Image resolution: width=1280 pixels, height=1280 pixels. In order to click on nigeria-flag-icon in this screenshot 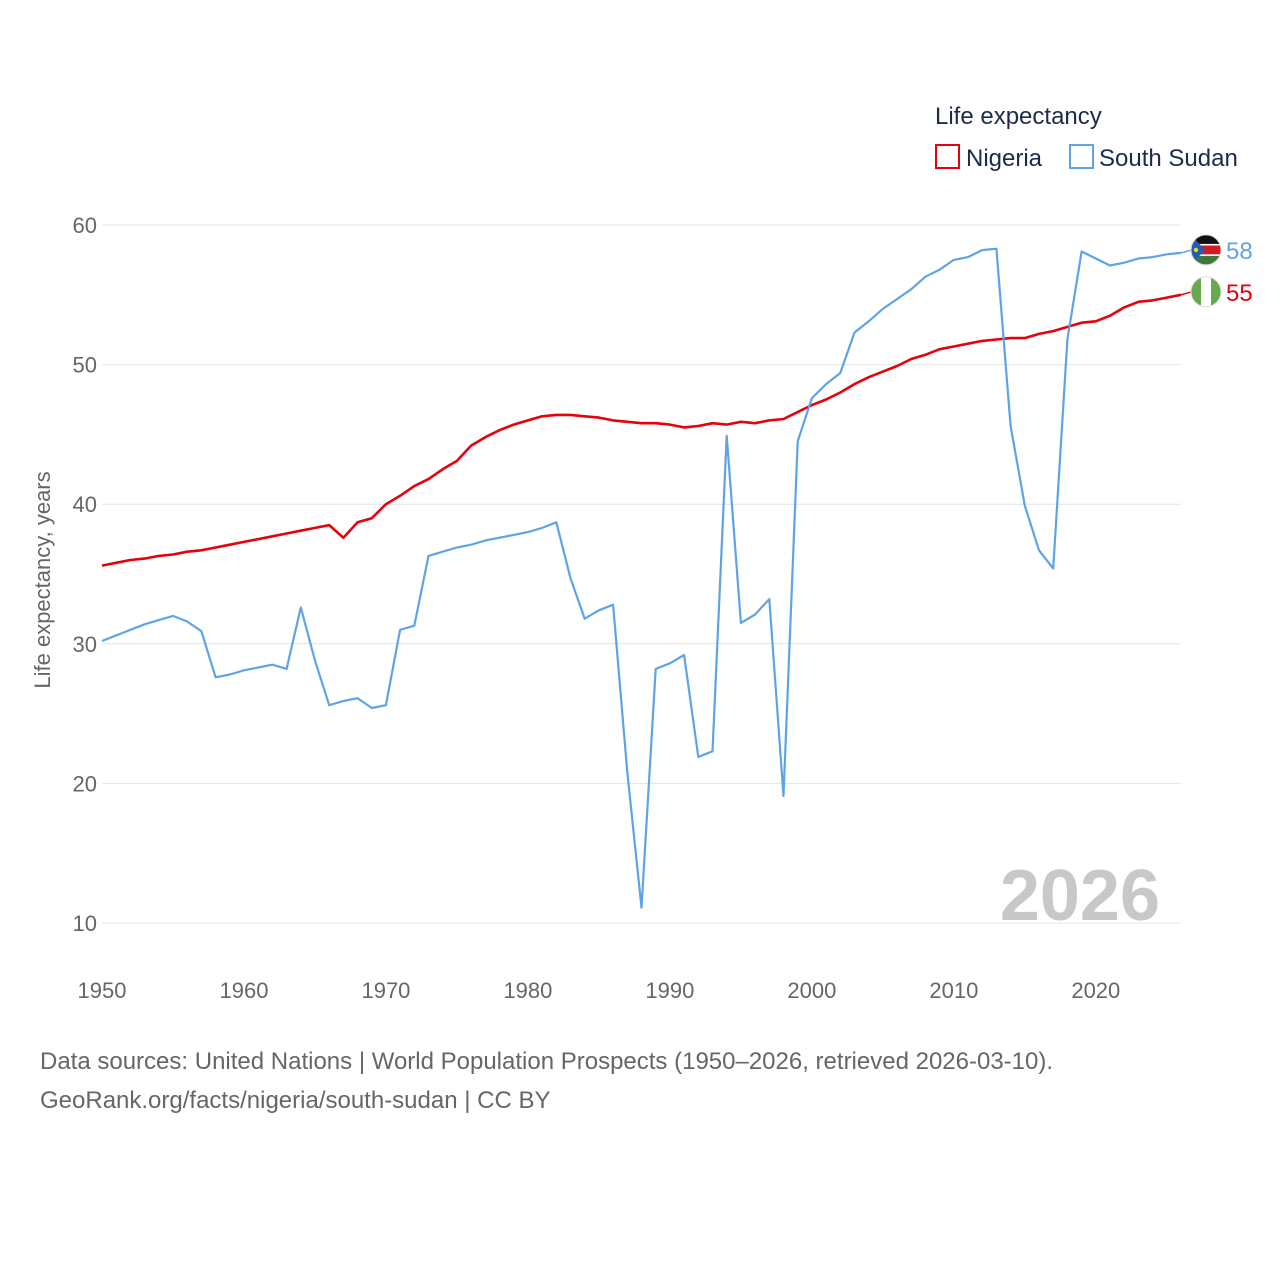, I will do `click(1206, 292)`.